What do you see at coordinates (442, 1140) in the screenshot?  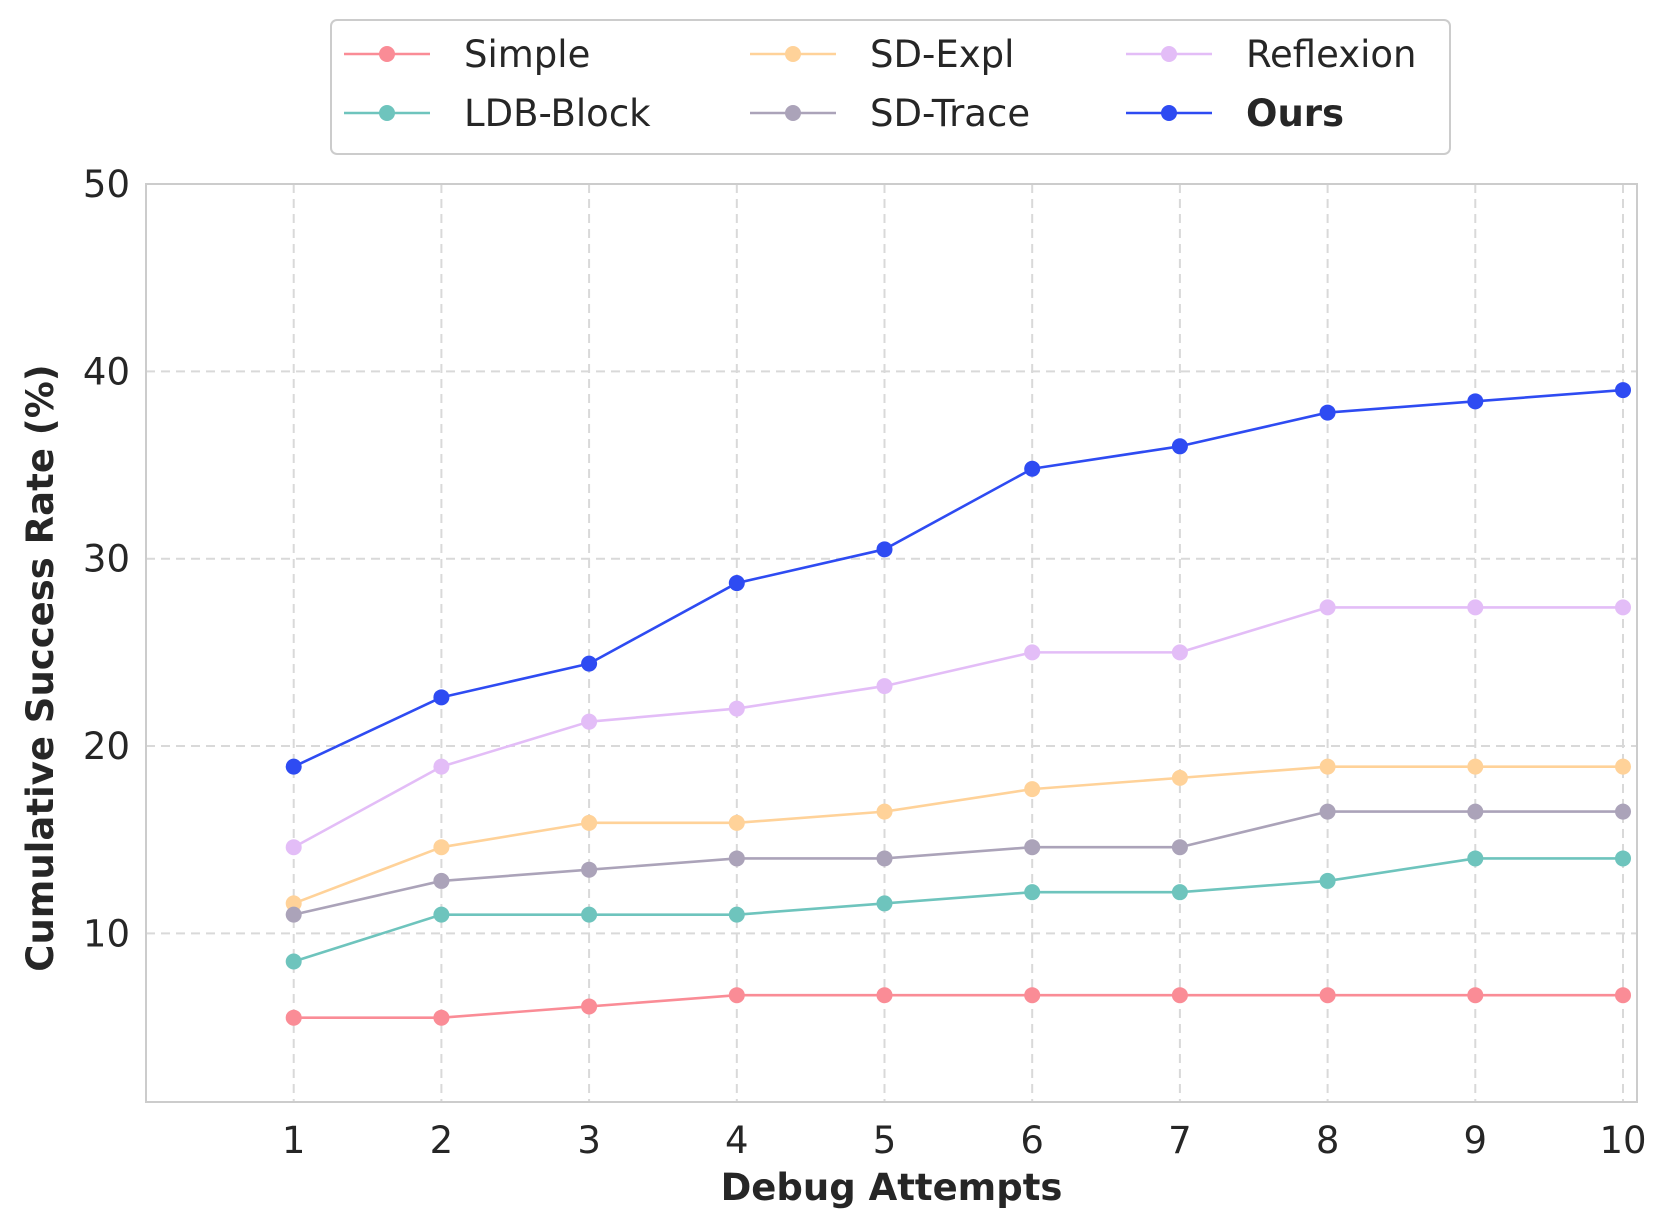 I see `x-tick-label: 2` at bounding box center [442, 1140].